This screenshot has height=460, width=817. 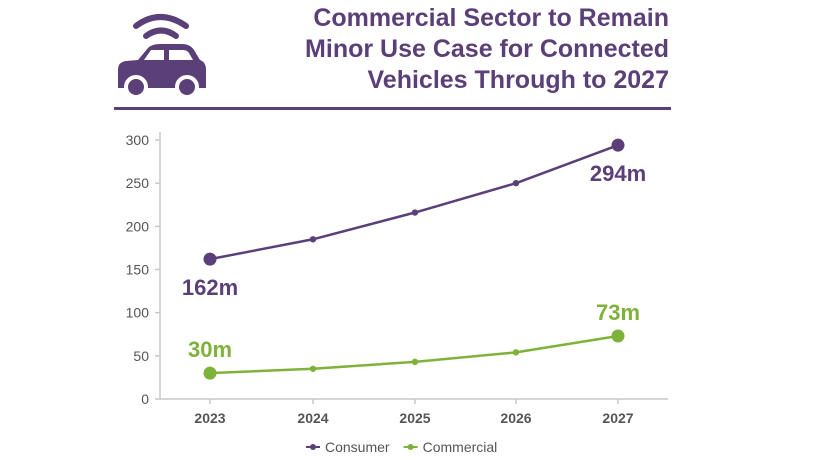 I want to click on legend-commercial-label: Commercial, so click(x=460, y=447).